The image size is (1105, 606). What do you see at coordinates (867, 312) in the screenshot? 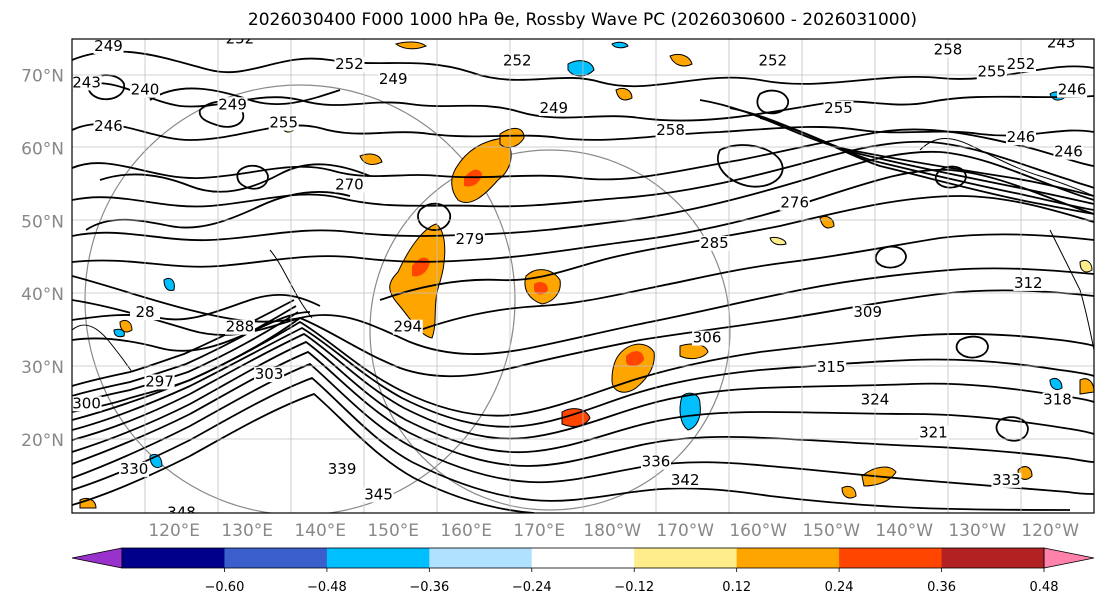
I see `contour-label: 309` at bounding box center [867, 312].